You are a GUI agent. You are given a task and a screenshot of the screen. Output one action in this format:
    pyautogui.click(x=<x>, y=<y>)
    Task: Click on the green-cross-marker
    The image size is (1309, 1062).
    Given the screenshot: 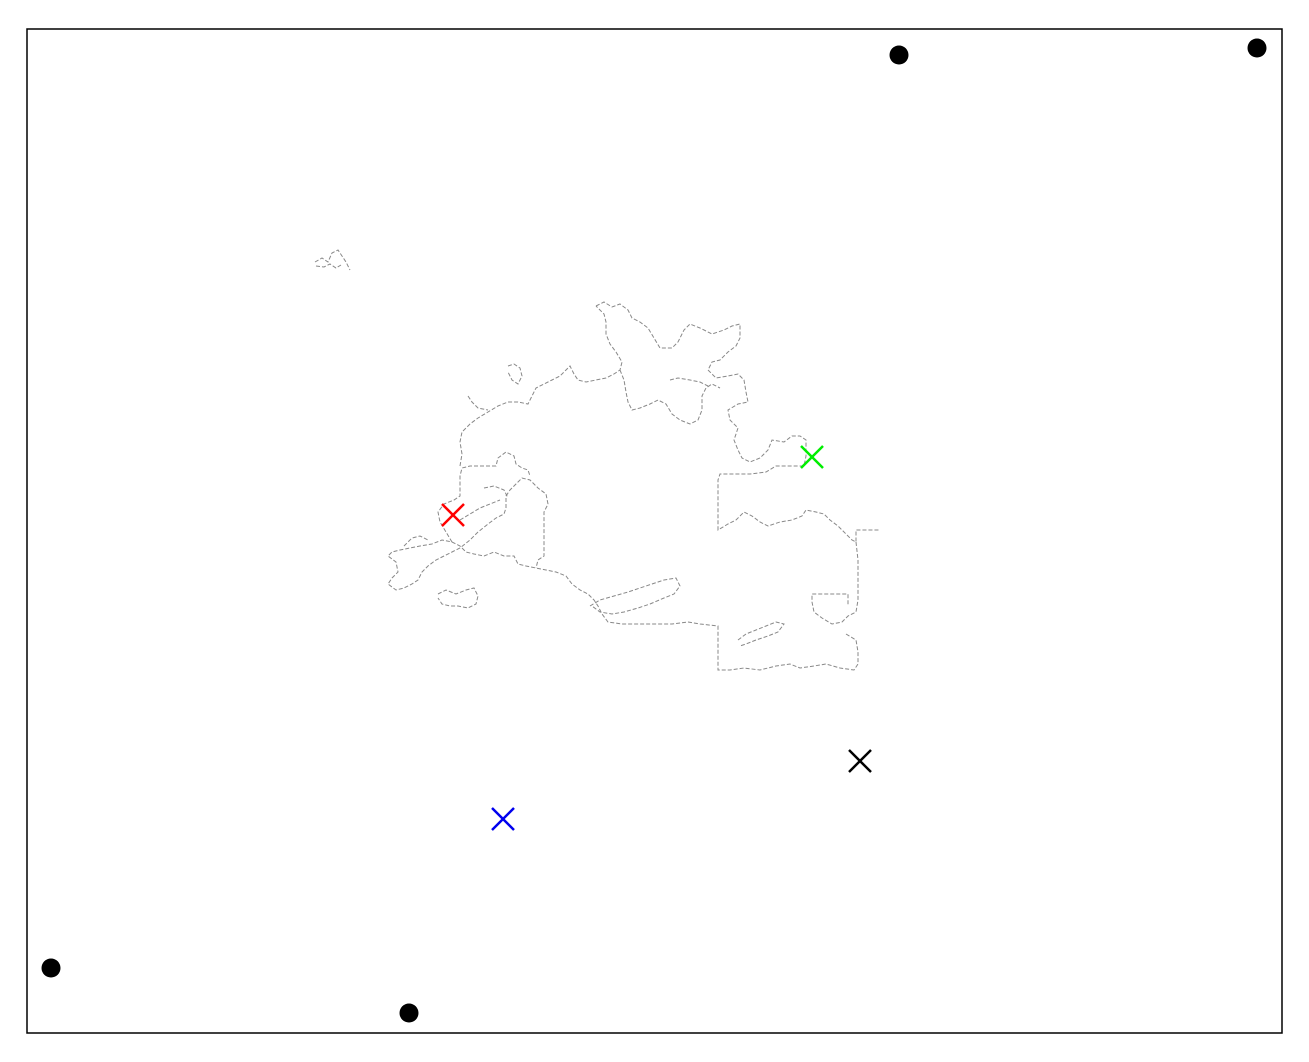 What is the action you would take?
    pyautogui.click(x=812, y=457)
    